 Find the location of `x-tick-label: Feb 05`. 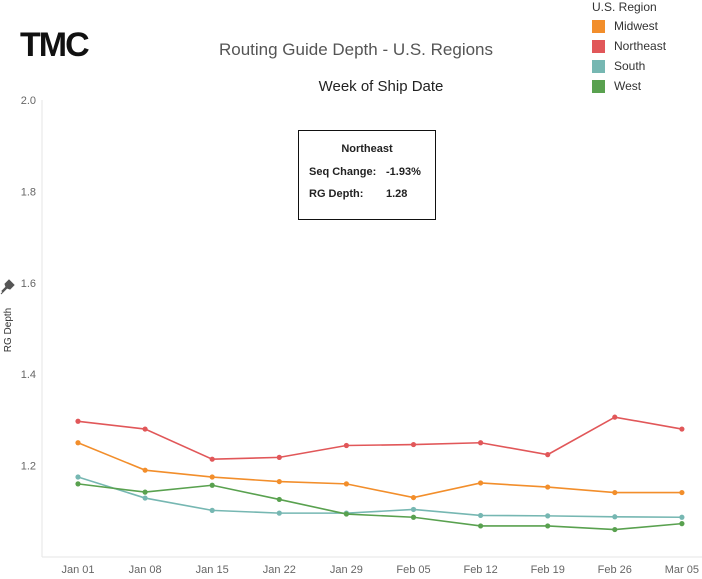

x-tick-label: Feb 05 is located at coordinates (413, 570).